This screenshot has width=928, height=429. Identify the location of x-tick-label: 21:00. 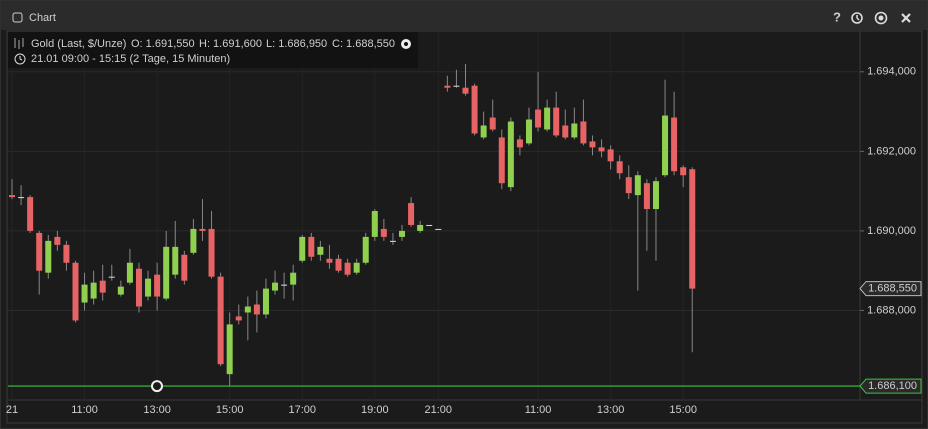
(439, 410).